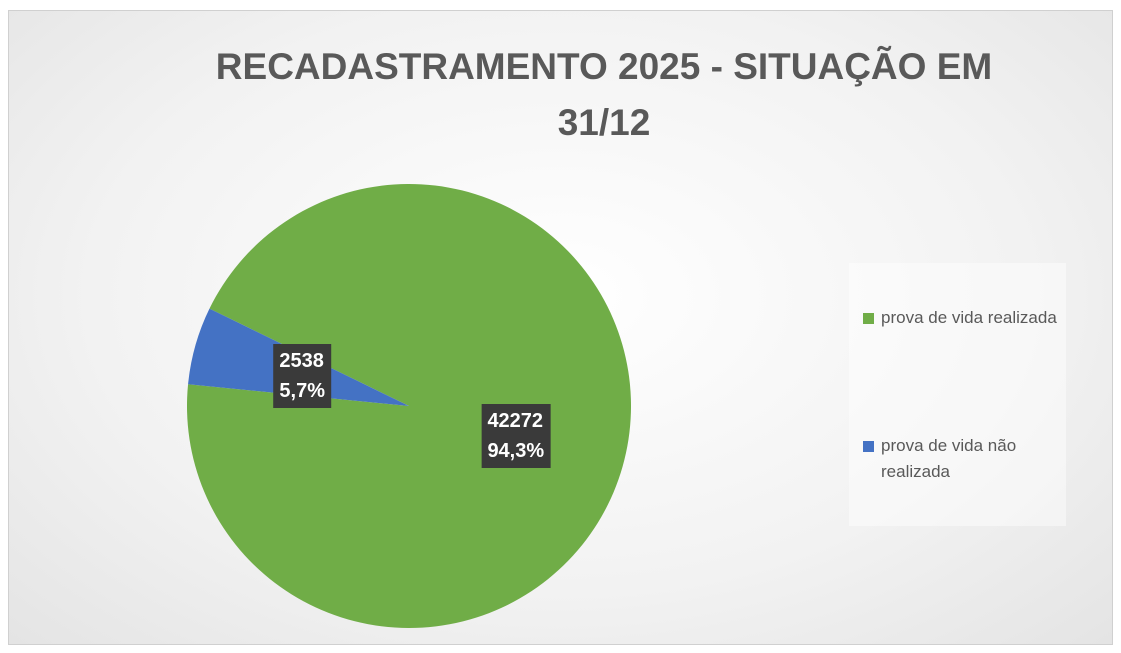  I want to click on data-label-value: 2538, so click(301, 360).